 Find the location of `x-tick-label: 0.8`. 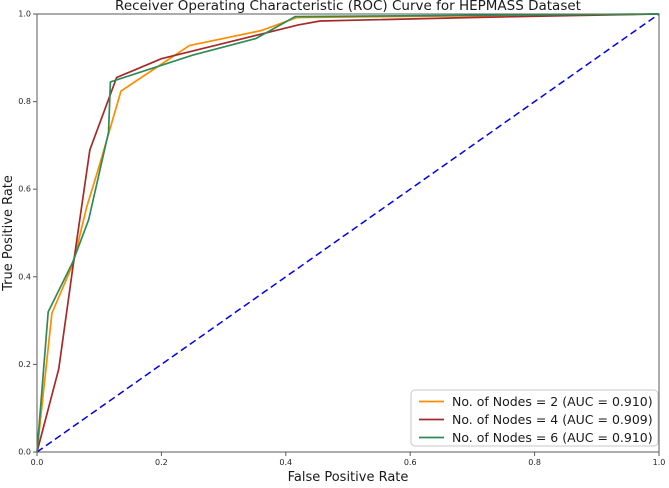

x-tick-label: 0.8 is located at coordinates (534, 462).